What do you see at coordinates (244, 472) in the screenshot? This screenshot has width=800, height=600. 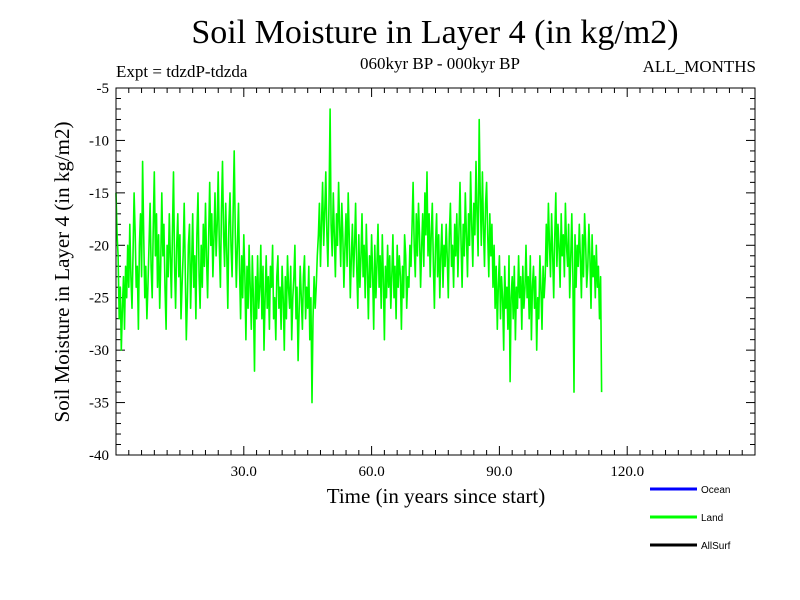 I see `x-tick-label: 30.0` at bounding box center [244, 472].